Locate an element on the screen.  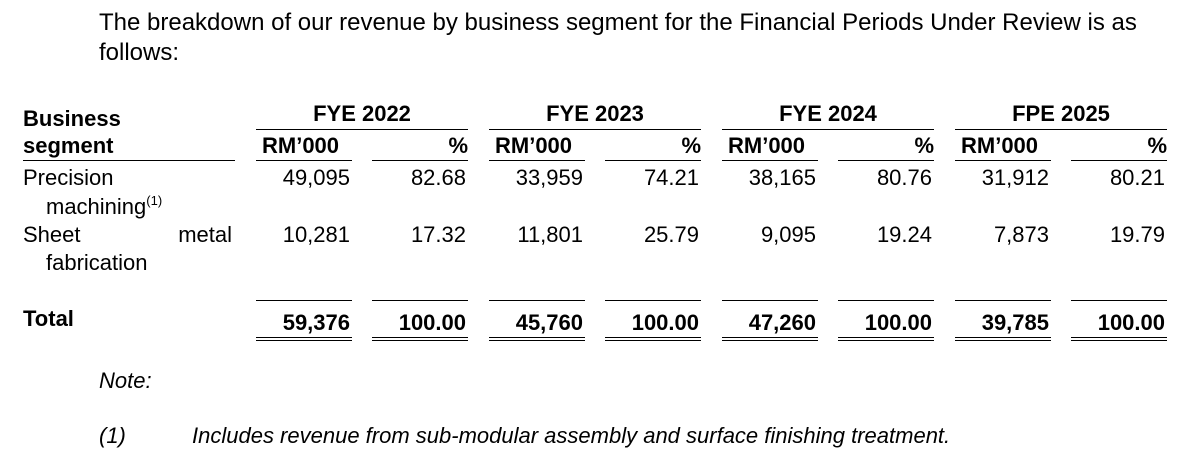
cell-precision-rm-fye2023: 33,959 is located at coordinates (549, 177).